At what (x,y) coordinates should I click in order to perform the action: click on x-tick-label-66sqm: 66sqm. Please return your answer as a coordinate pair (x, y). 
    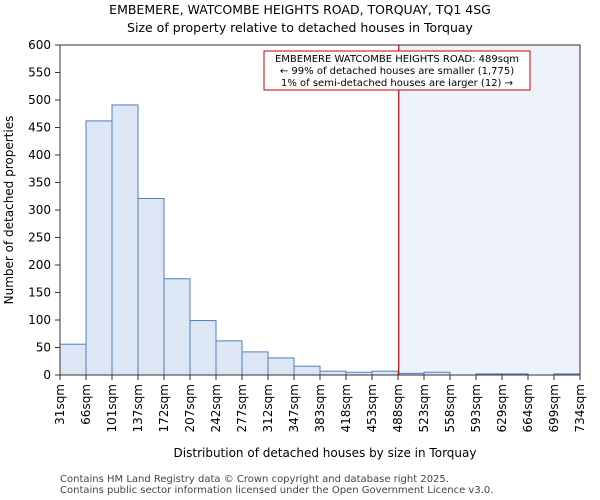
    Looking at the image, I should click on (86, 404).